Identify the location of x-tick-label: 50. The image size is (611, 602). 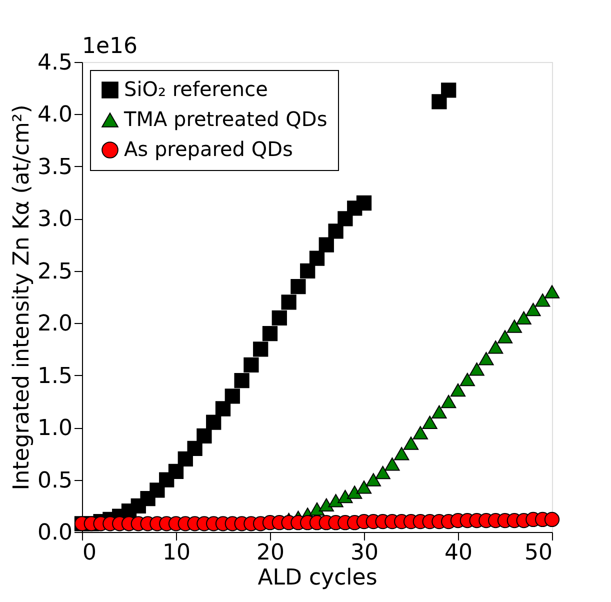
(538, 553).